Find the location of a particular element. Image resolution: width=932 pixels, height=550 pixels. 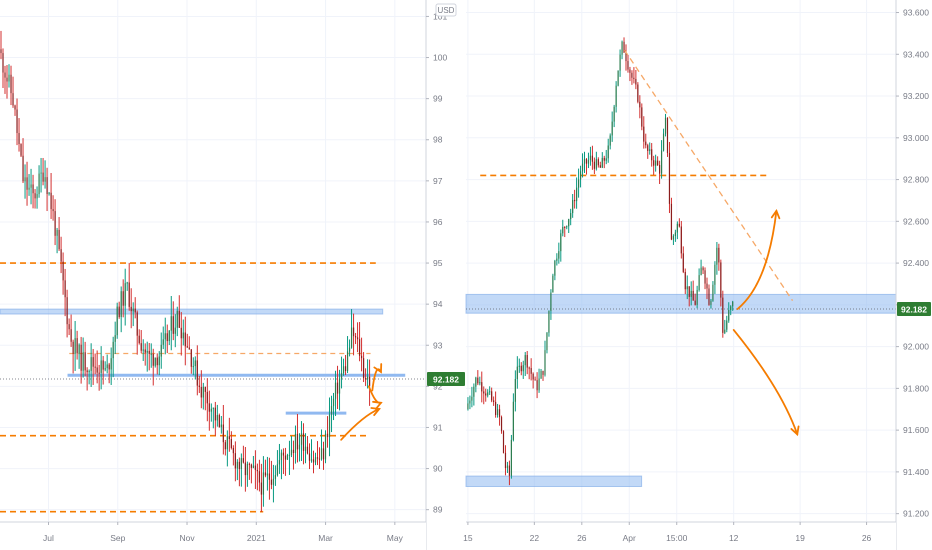

left-projection-arrows is located at coordinates (361, 402).